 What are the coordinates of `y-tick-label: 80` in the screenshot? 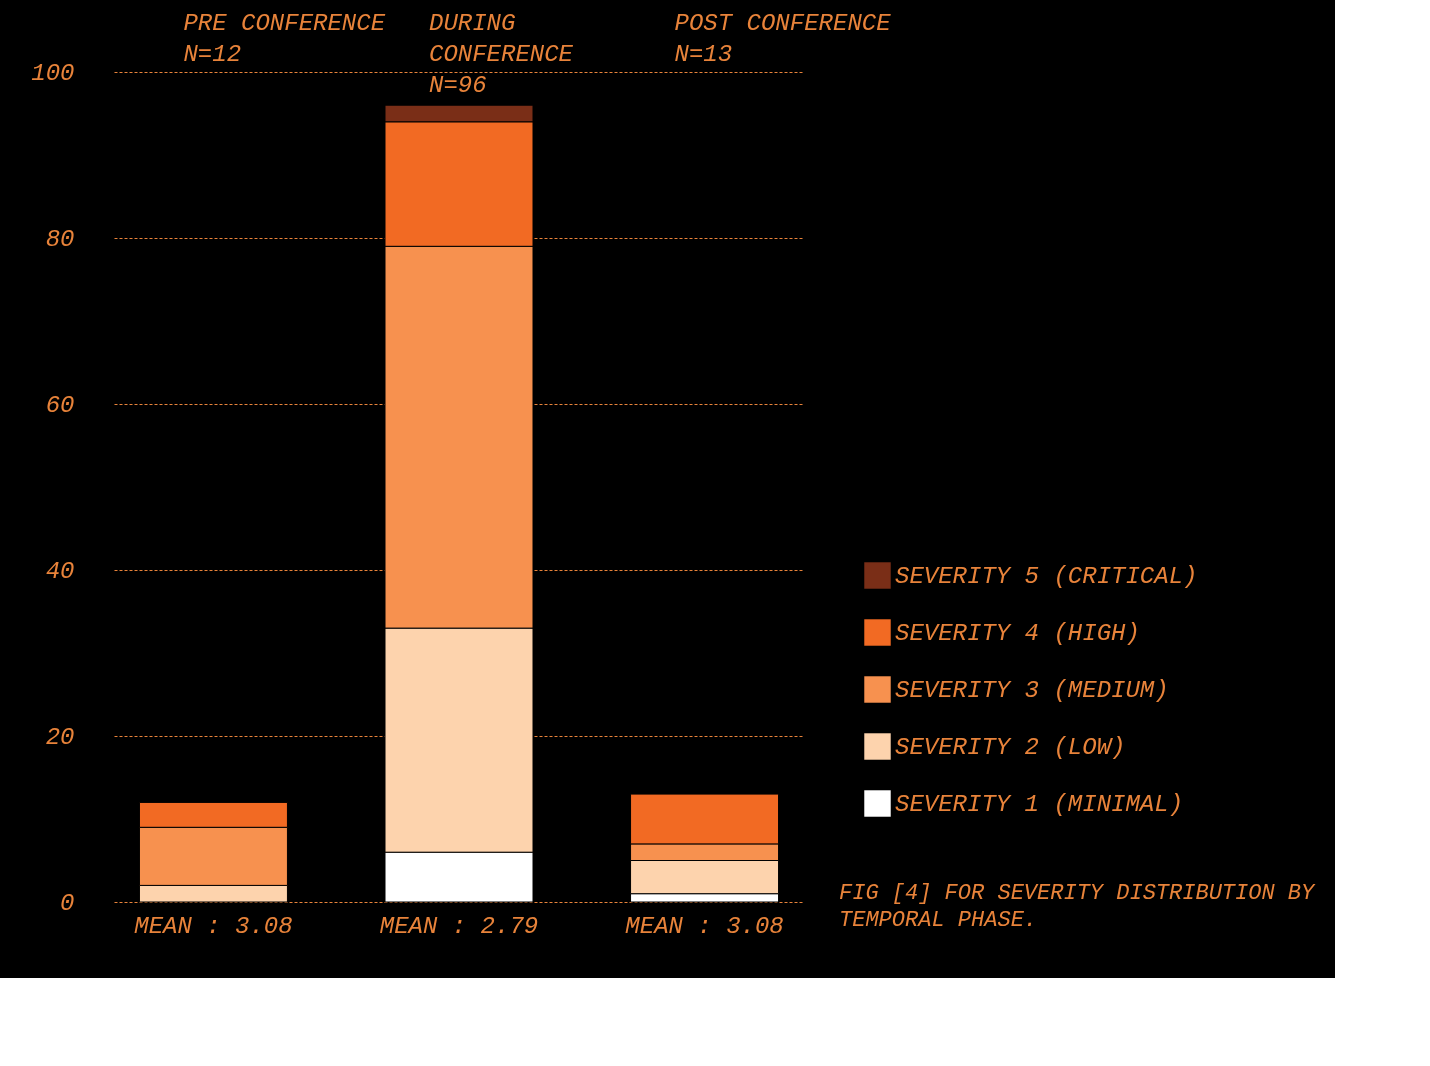 It's located at (60, 239).